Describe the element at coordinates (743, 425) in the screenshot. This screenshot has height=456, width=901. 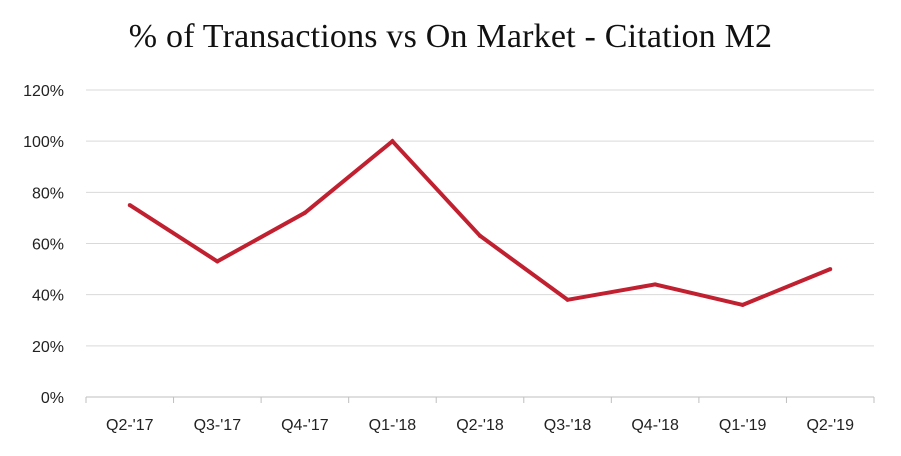
I see `x-tick-label: Q1-'19` at that location.